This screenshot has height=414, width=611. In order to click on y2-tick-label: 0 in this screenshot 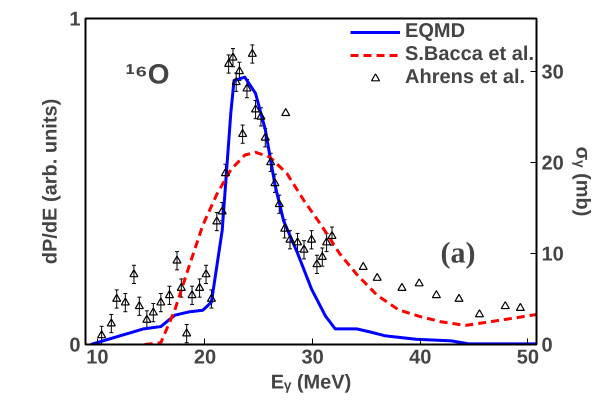, I will do `click(547, 345)`.